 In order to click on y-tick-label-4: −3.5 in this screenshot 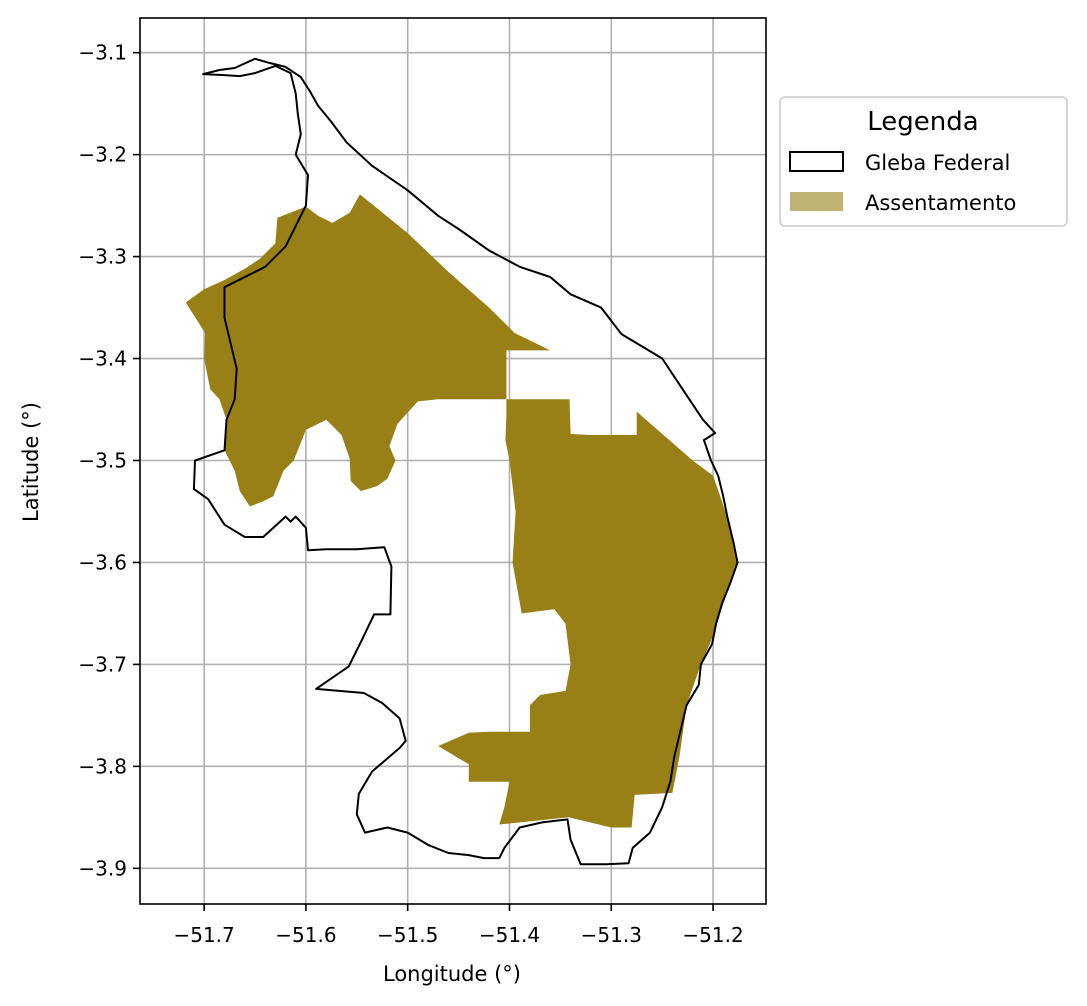, I will do `click(102, 460)`.